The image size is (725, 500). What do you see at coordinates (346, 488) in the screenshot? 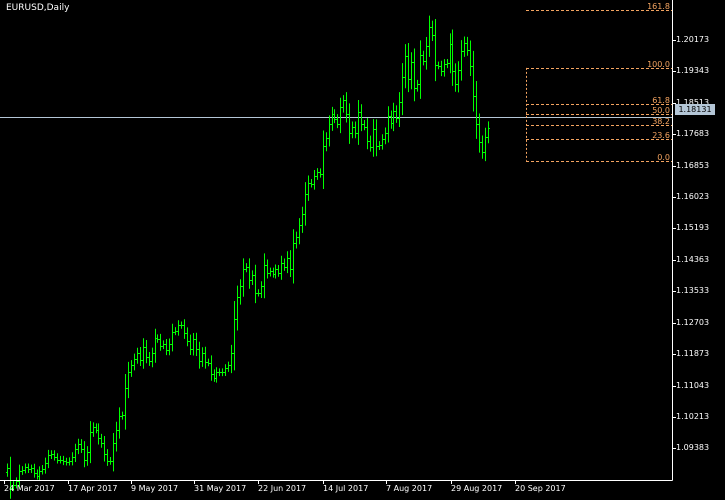
I see `time-tick-label: 14 Jul 2017` at bounding box center [346, 488].